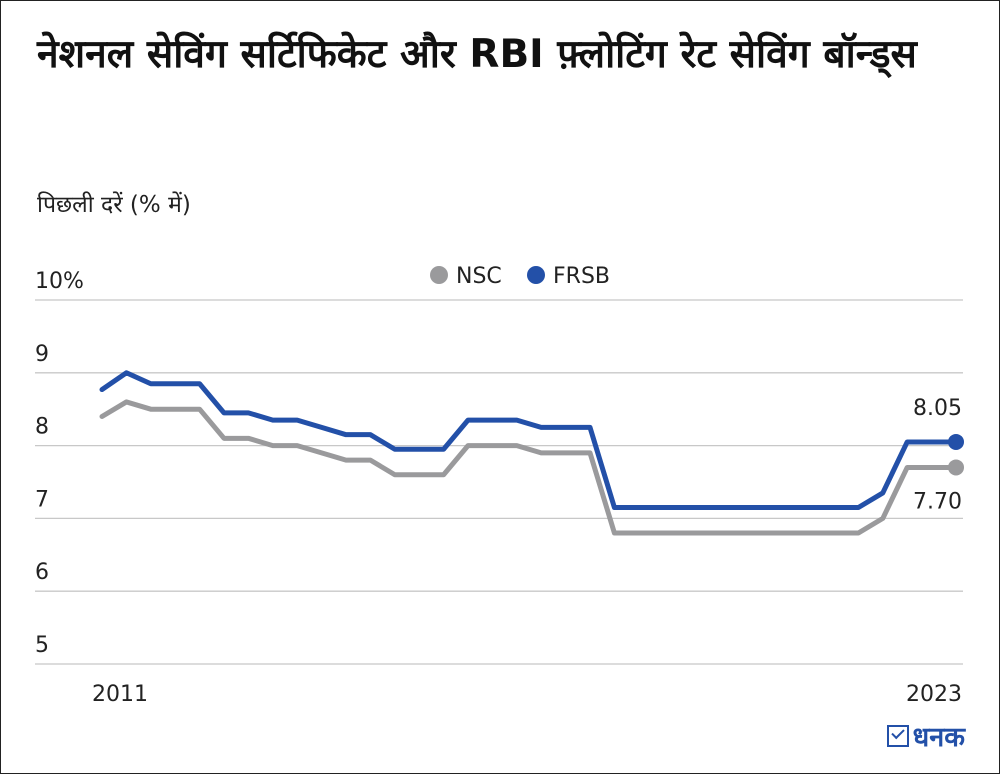  I want to click on x-tick-label: 2011, so click(120, 694).